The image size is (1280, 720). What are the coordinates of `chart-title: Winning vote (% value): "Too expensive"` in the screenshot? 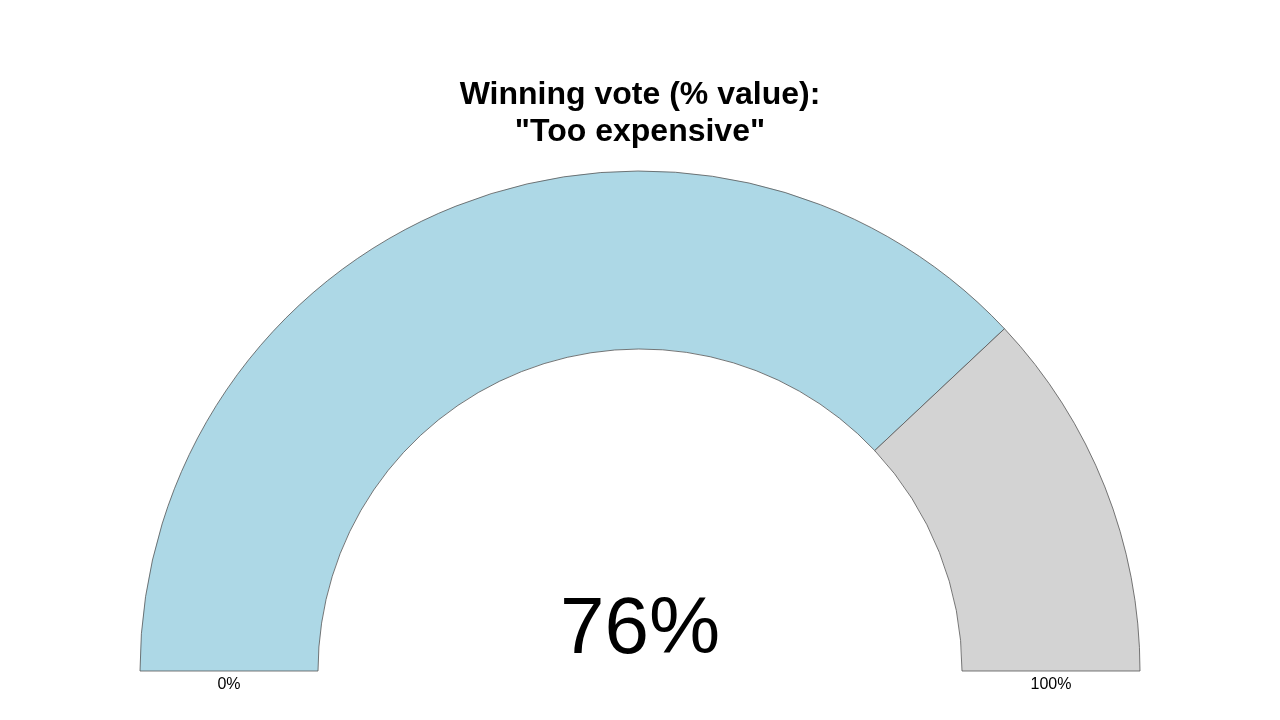 It's located at (640, 111).